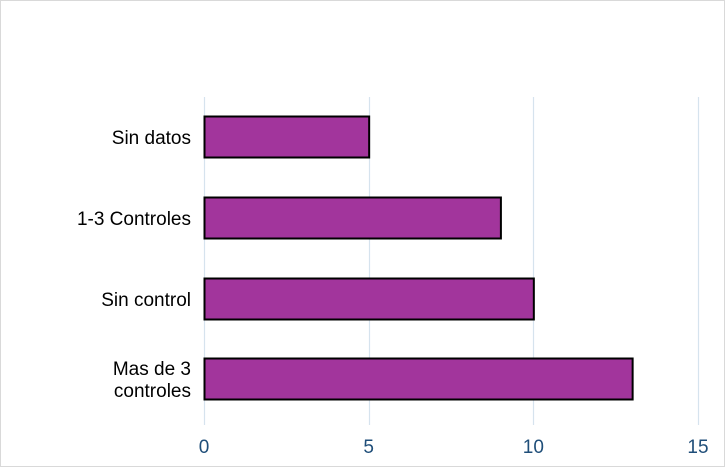 The height and width of the screenshot is (468, 725). I want to click on category-label-3: Sin control, so click(146, 300).